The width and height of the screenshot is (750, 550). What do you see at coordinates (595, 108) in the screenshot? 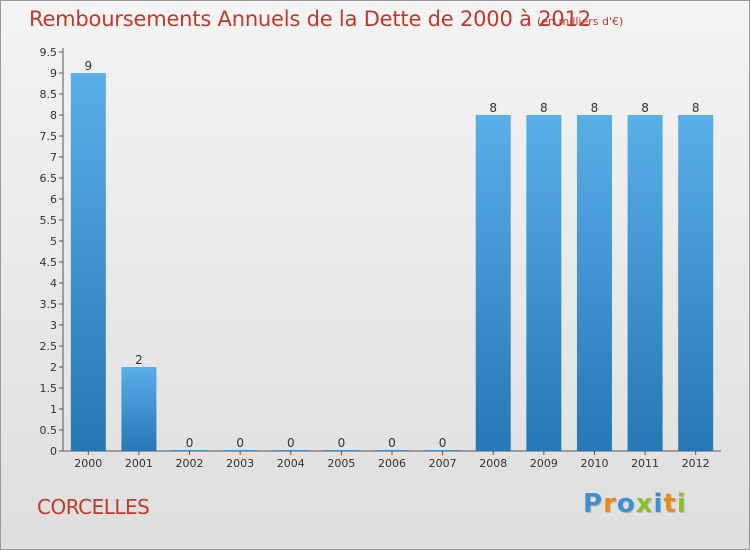
I see `data-label-2010: 8` at bounding box center [595, 108].